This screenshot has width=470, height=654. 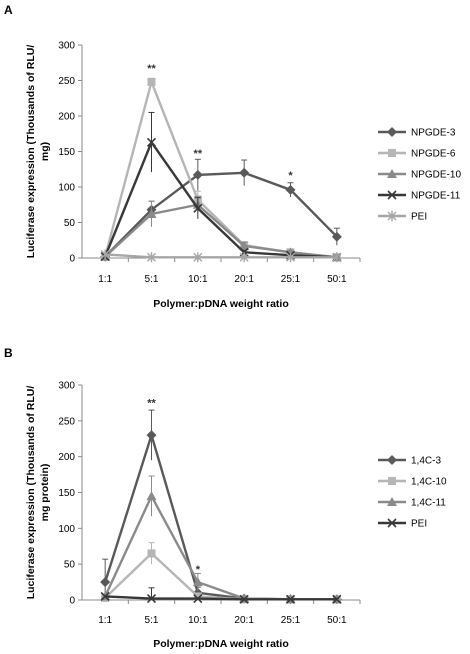 What do you see at coordinates (291, 279) in the screenshot?
I see `x-tick-label: 25:1` at bounding box center [291, 279].